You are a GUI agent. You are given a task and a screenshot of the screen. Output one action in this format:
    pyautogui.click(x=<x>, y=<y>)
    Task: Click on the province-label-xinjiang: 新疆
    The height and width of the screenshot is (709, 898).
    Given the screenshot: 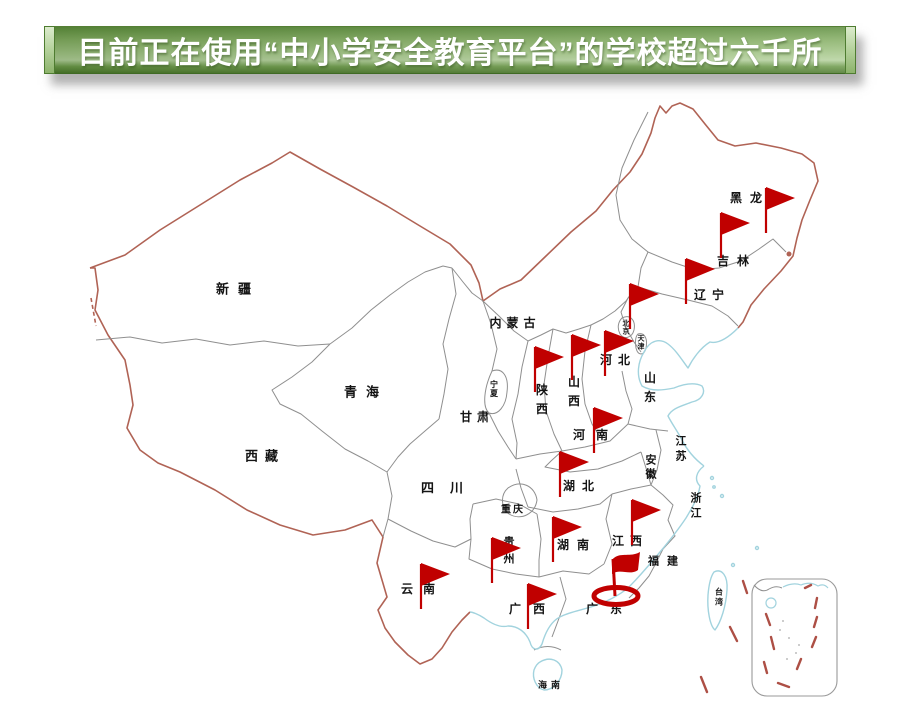 What is the action you would take?
    pyautogui.click(x=238, y=289)
    